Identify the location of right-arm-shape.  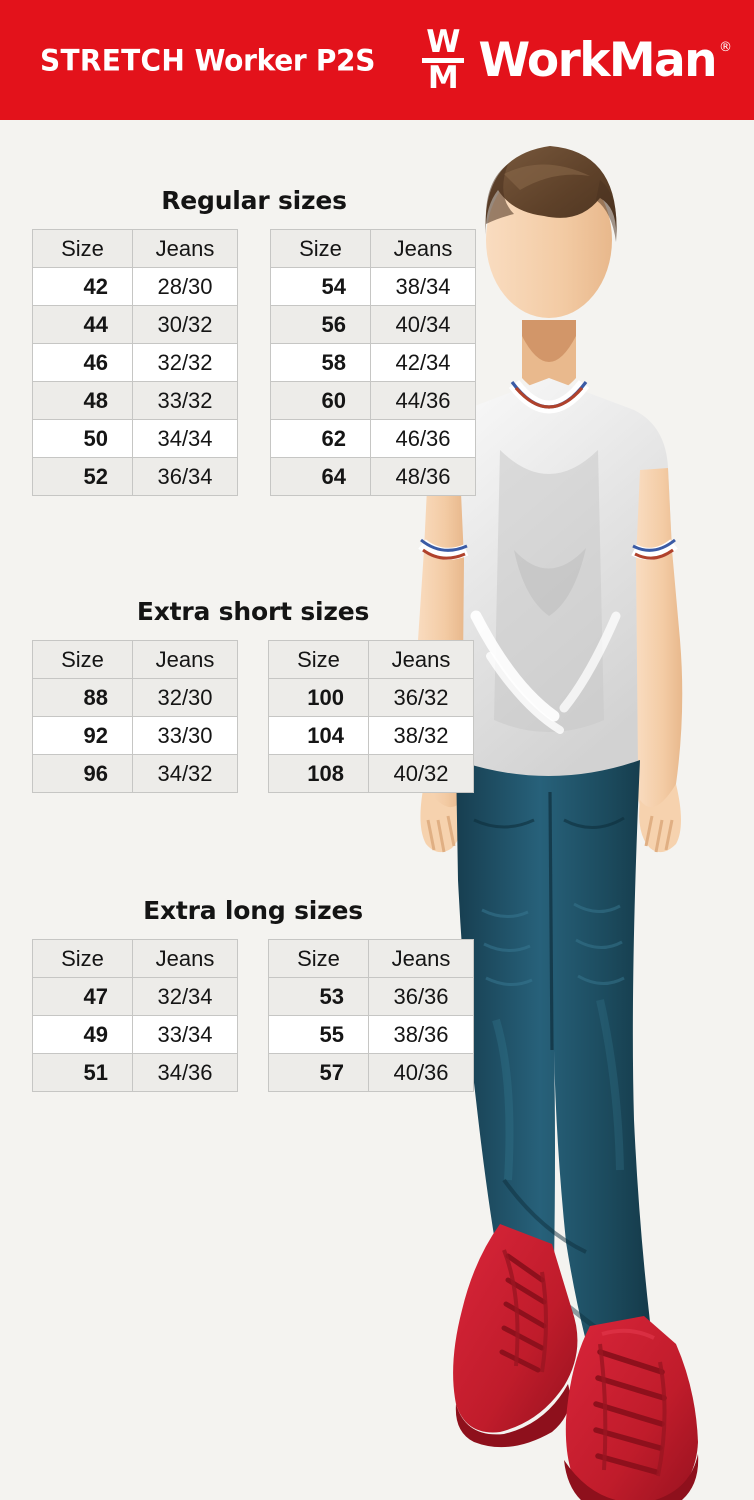
(659, 642).